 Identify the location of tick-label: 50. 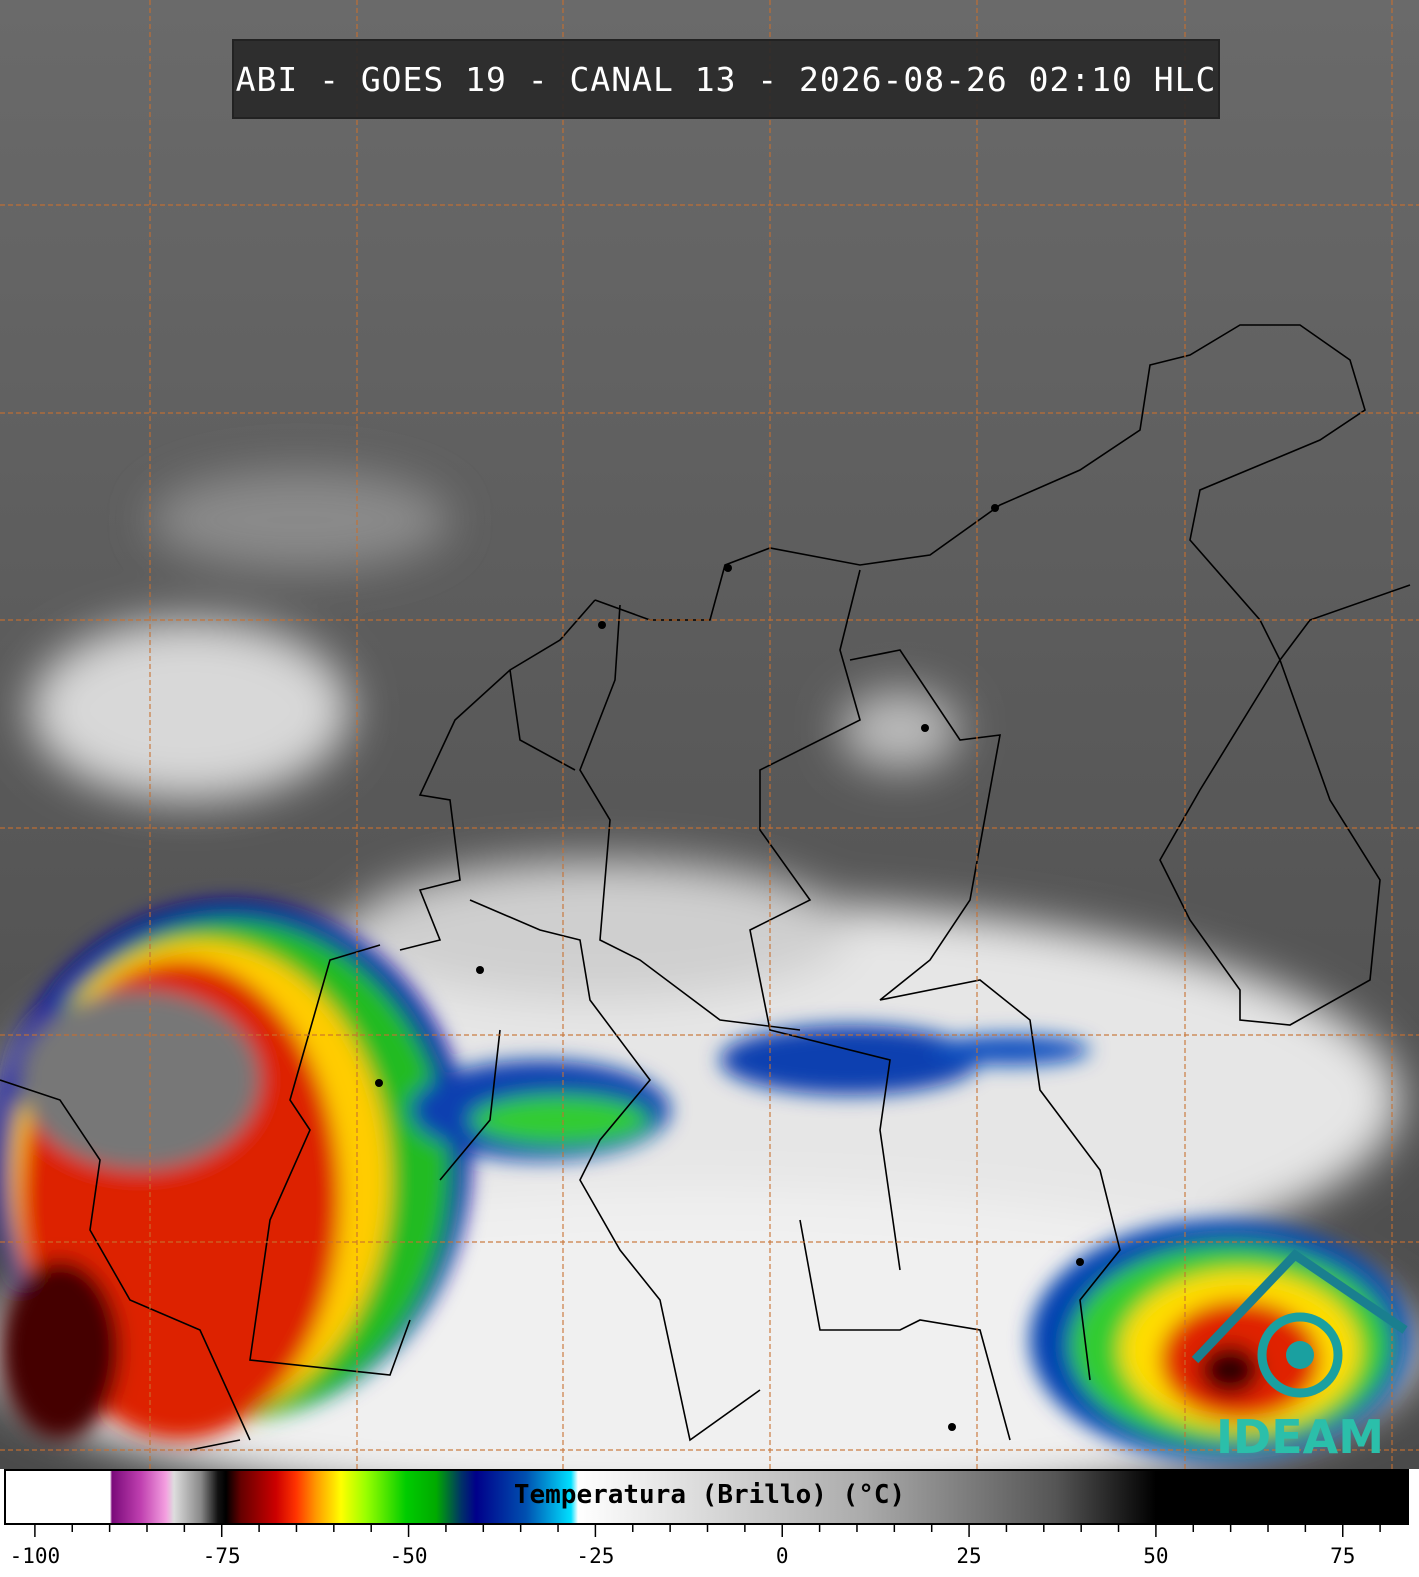
(1155, 1556).